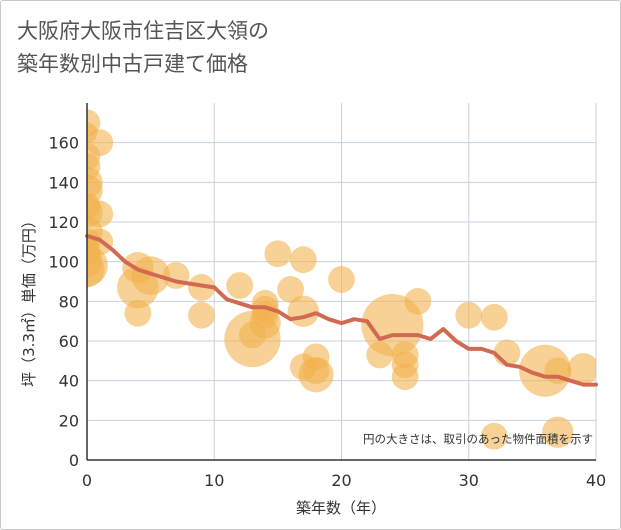 This screenshot has width=621, height=530. Describe the element at coordinates (143, 48) in the screenshot. I see `chart-title: 大阪府大阪市住吉区大領の 築年数別中古戸建て価格` at that location.